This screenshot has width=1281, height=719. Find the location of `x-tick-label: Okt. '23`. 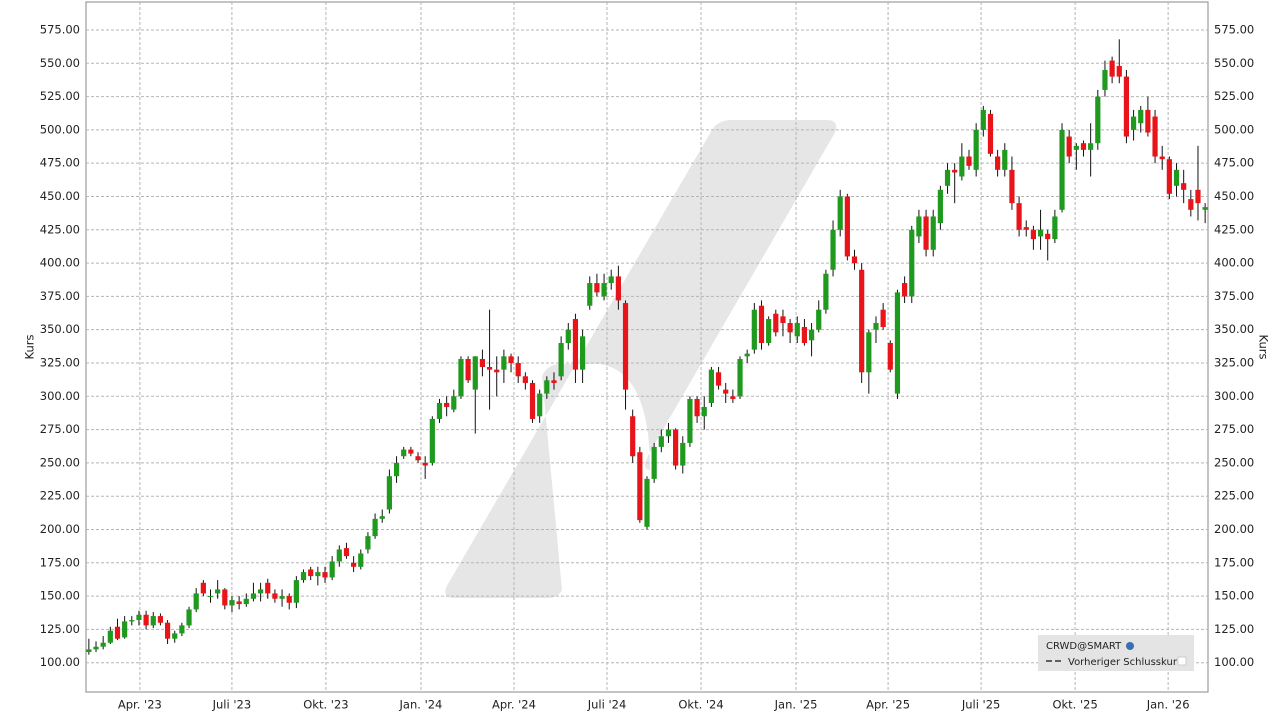

x-tick-label: Okt. '23 is located at coordinates (325, 705).